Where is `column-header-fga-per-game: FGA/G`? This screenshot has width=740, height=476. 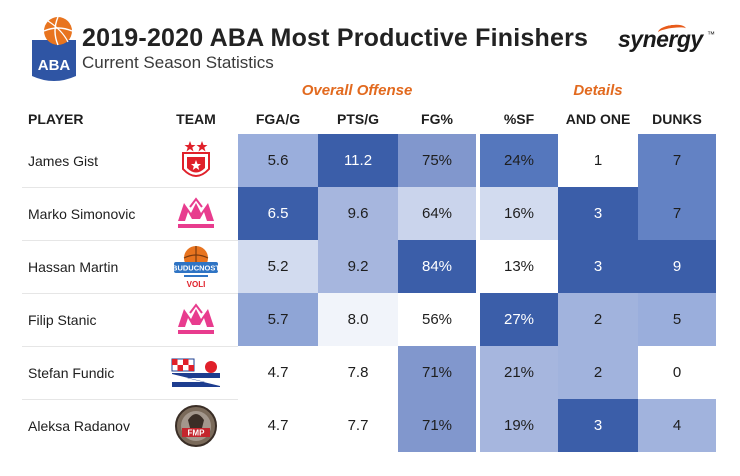
column-header-fga-per-game: FGA/G is located at coordinates (278, 119).